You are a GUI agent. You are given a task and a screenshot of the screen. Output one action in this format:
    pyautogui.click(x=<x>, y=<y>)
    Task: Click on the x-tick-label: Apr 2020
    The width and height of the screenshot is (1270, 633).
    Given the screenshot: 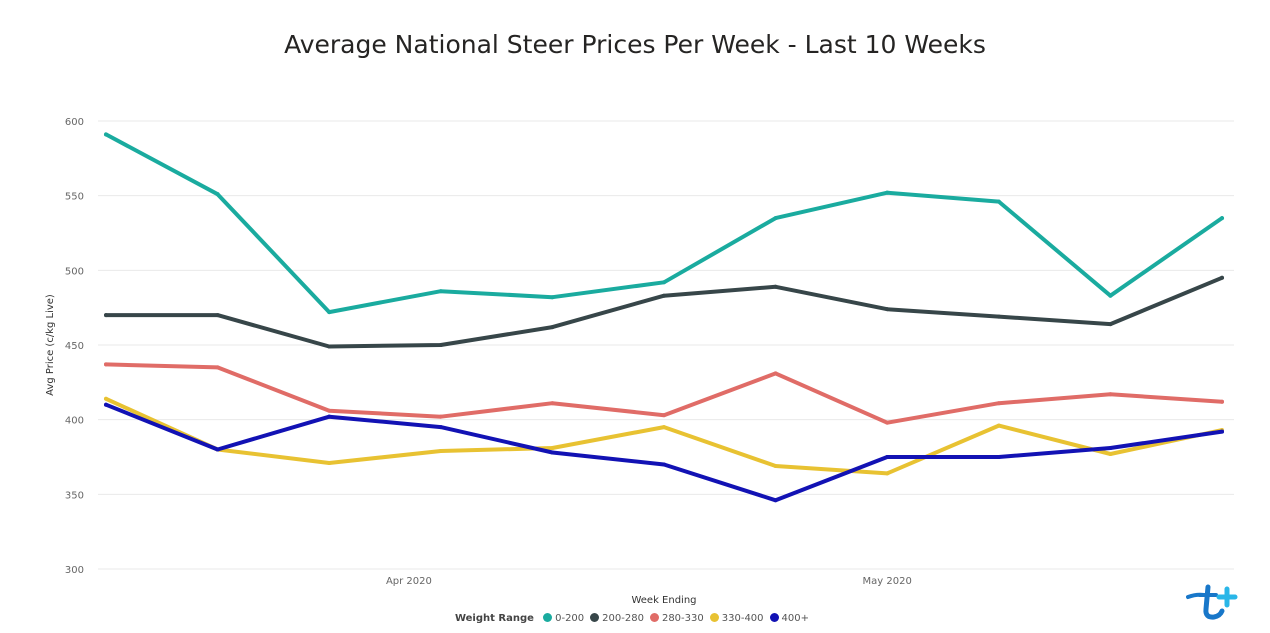 What is the action you would take?
    pyautogui.click(x=409, y=581)
    